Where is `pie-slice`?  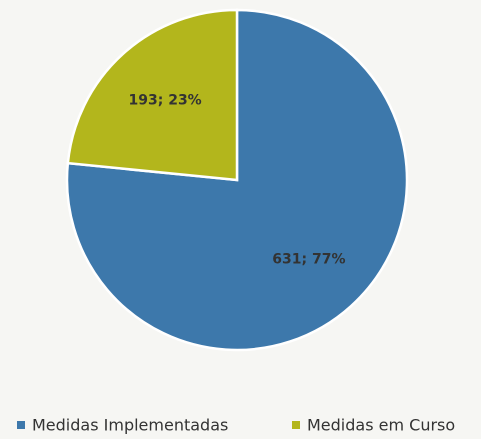
pie-slice is located at coordinates (152, 95).